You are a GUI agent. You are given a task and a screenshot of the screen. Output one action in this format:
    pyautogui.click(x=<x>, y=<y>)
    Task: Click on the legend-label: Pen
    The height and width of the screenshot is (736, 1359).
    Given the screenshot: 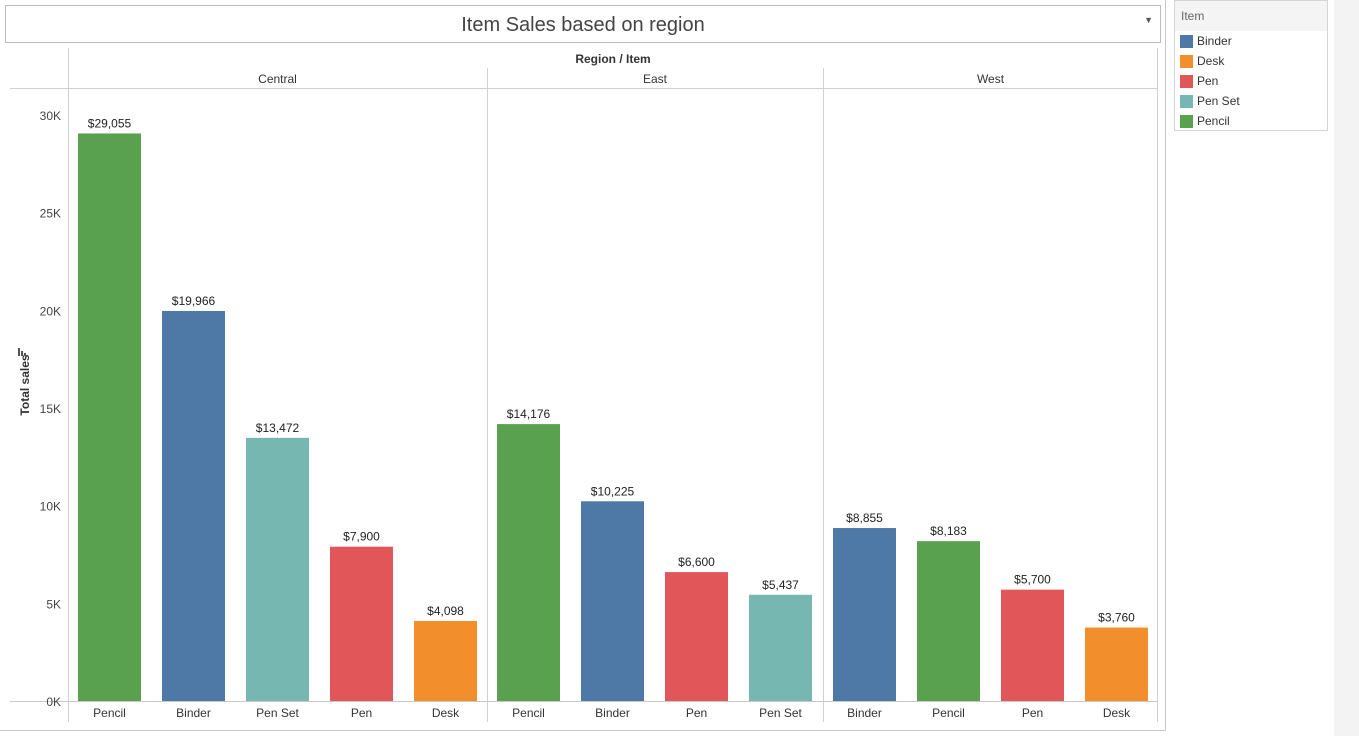 What is the action you would take?
    pyautogui.click(x=1208, y=81)
    